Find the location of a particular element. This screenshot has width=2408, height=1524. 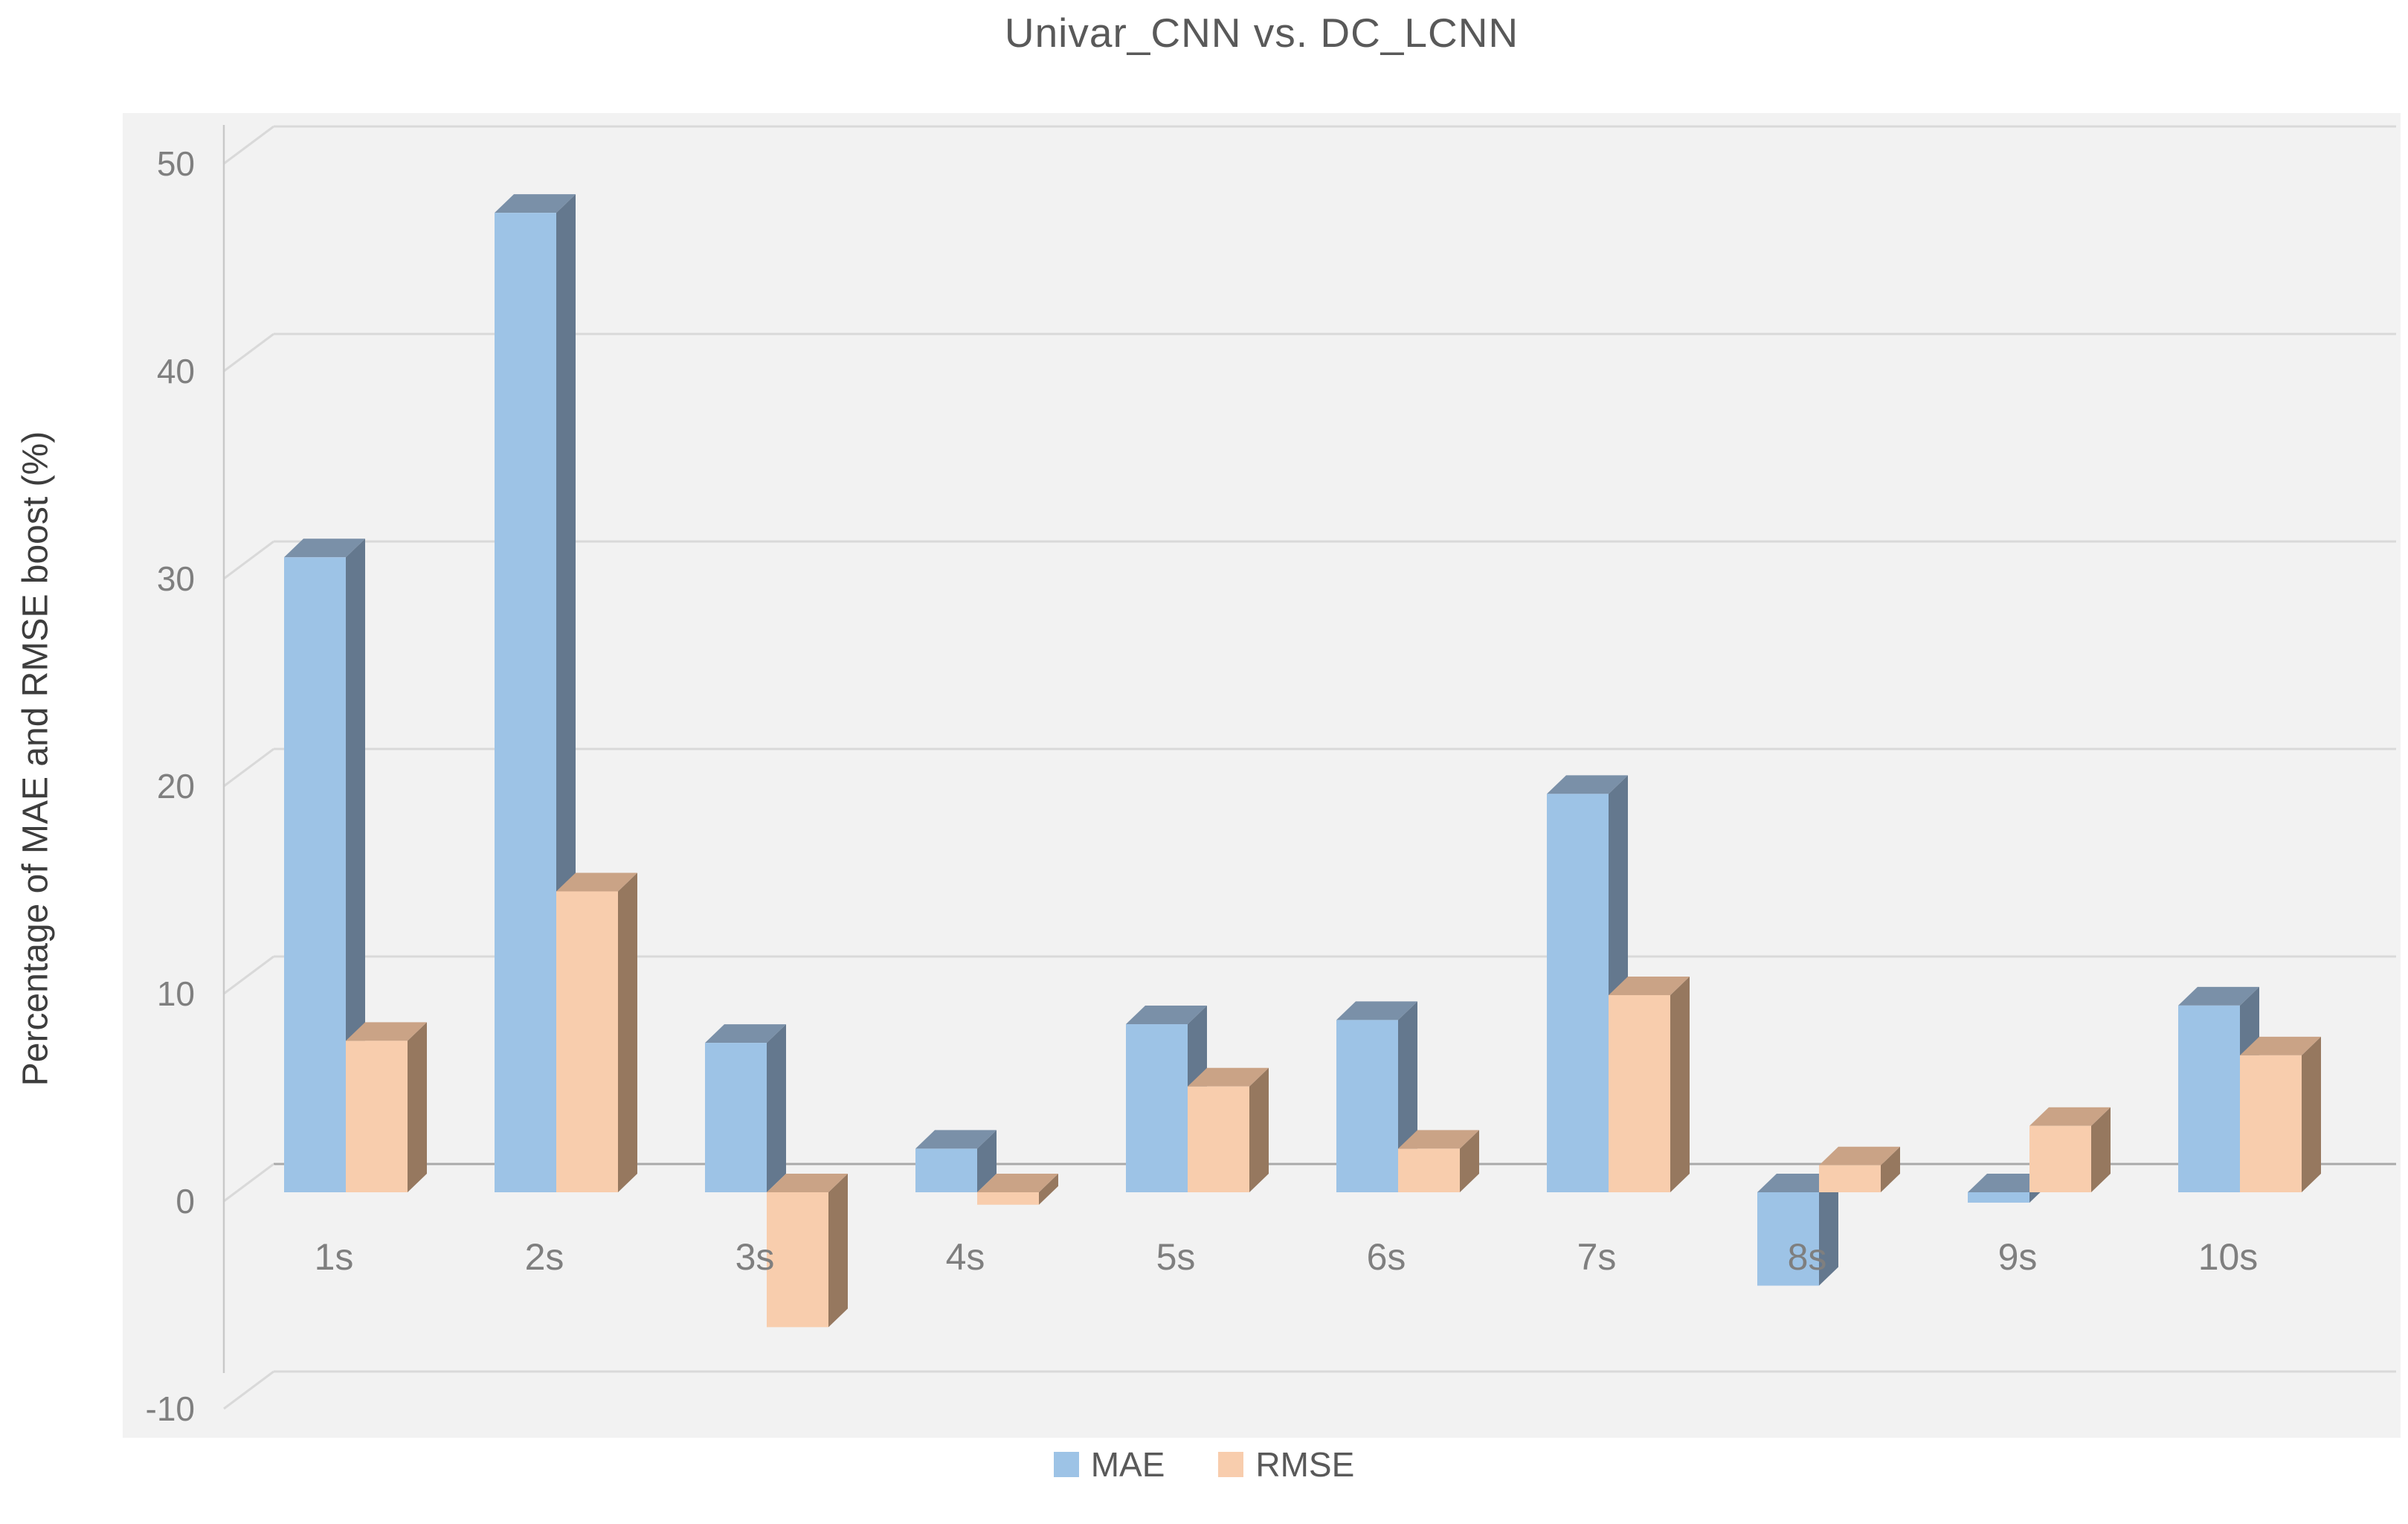

bar-top-mae-1s is located at coordinates (324, 548).